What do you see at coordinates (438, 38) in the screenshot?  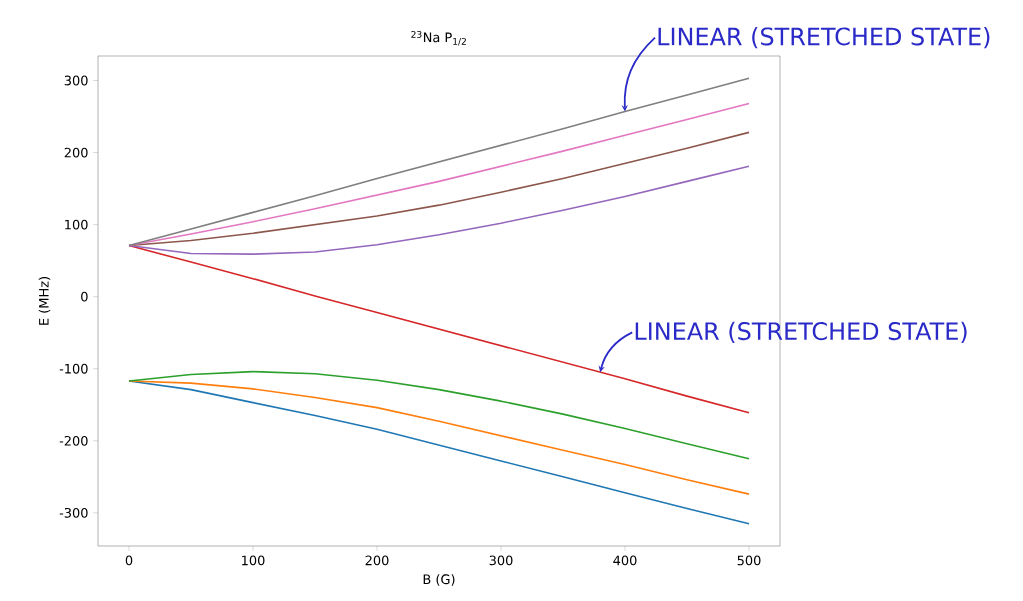 I see `chart-title: $^{23}$Na P$_{1/2}$` at bounding box center [438, 38].